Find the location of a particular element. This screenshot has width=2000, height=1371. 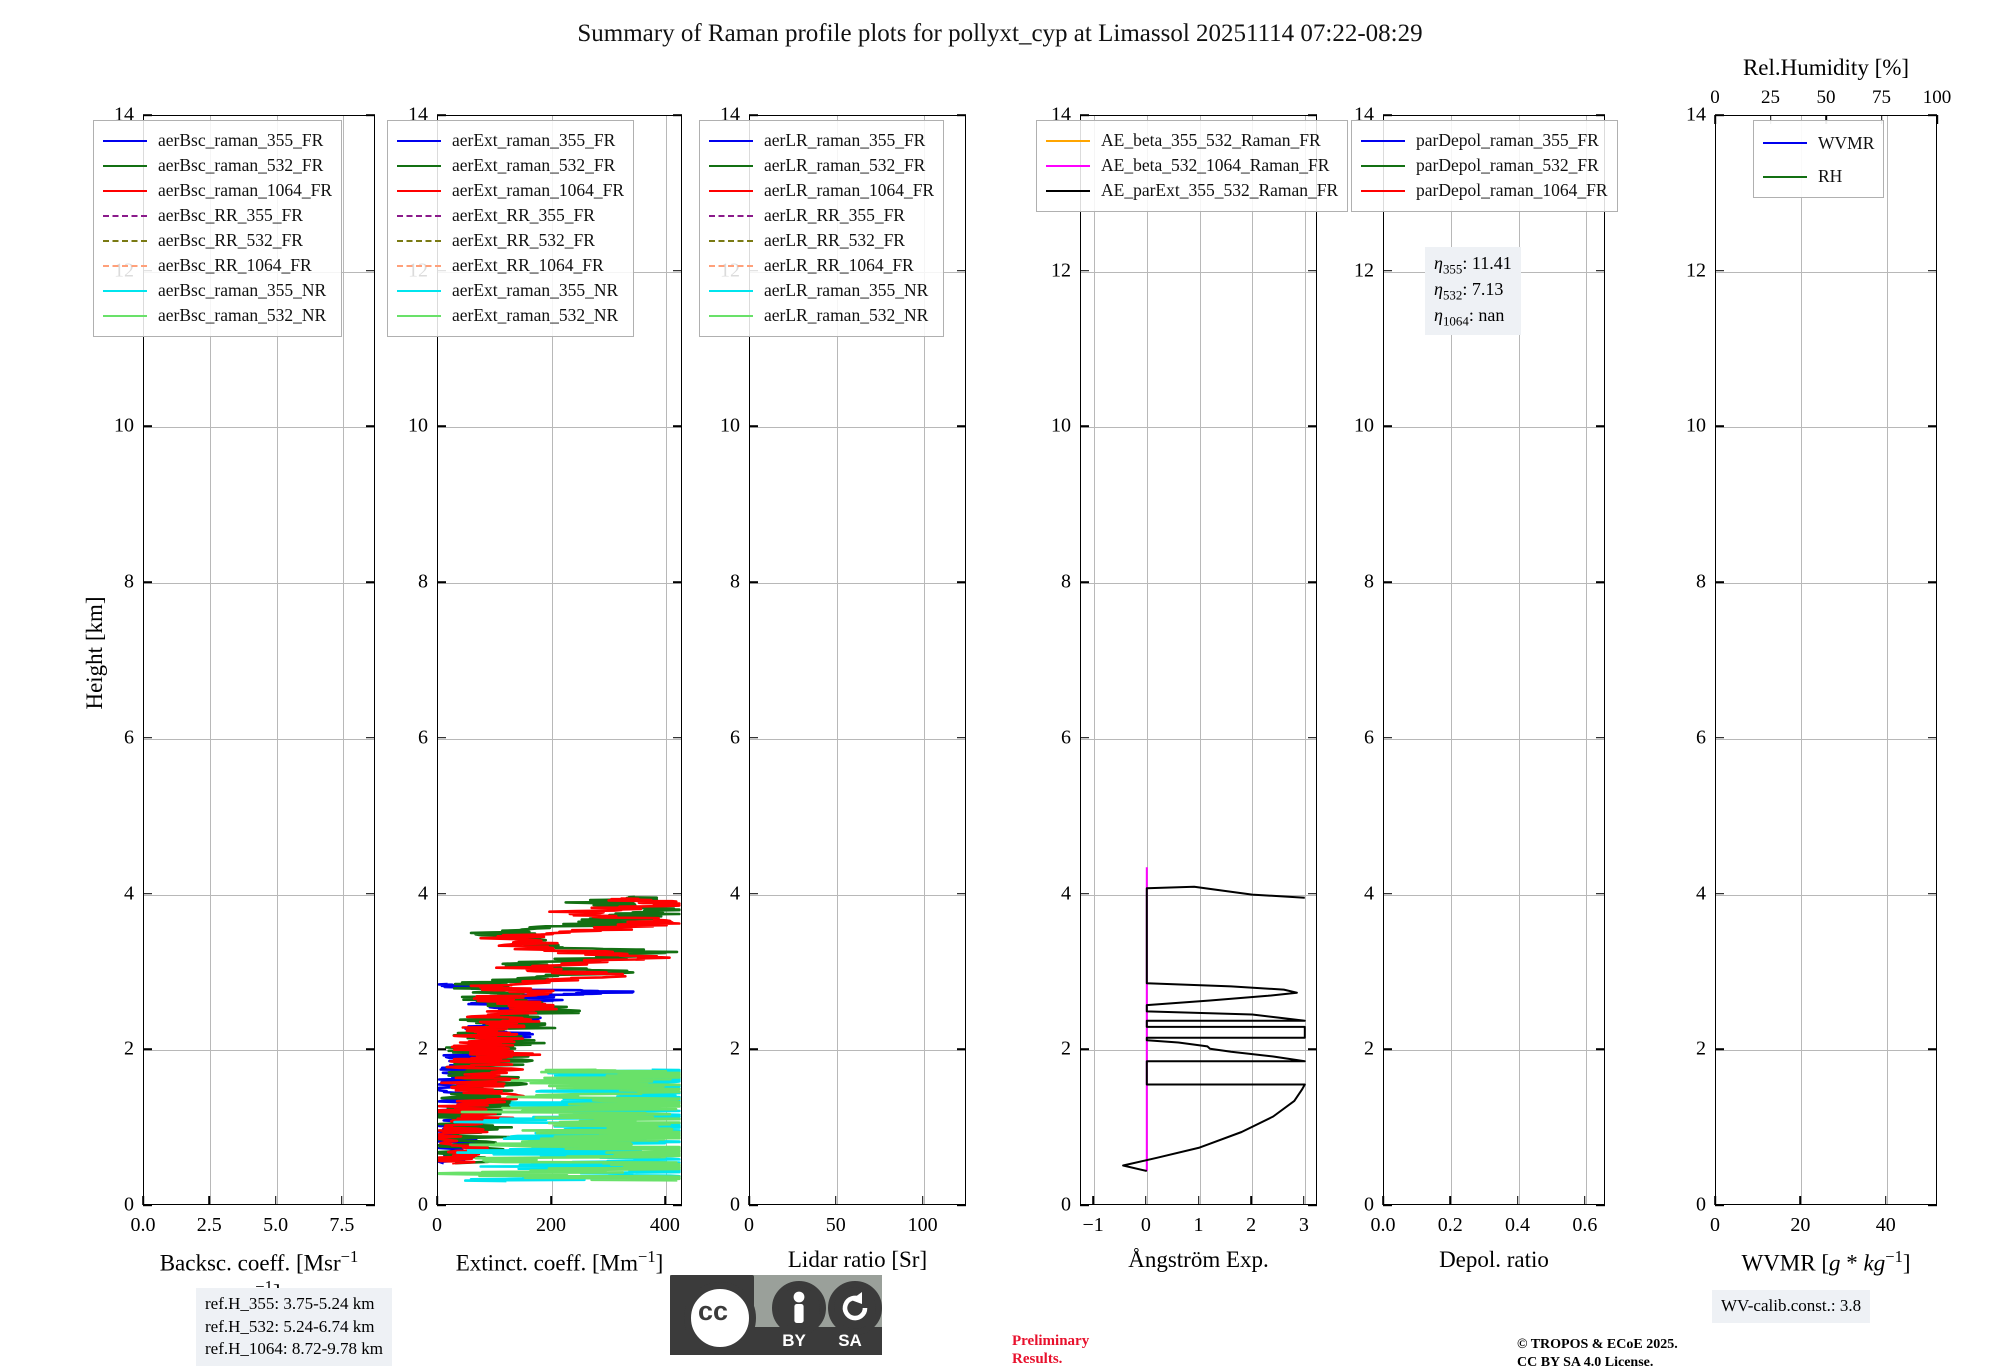

data-curves-wvmr is located at coordinates (1826, 660).